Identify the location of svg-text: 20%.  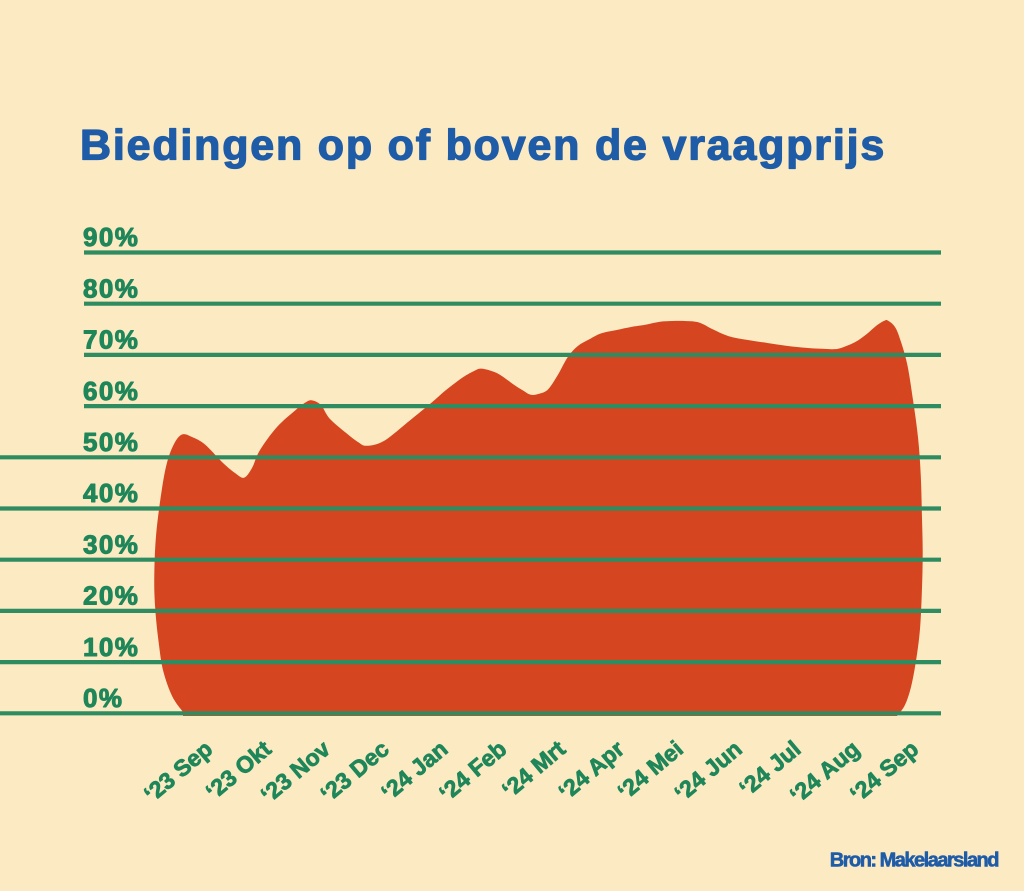
(111, 596).